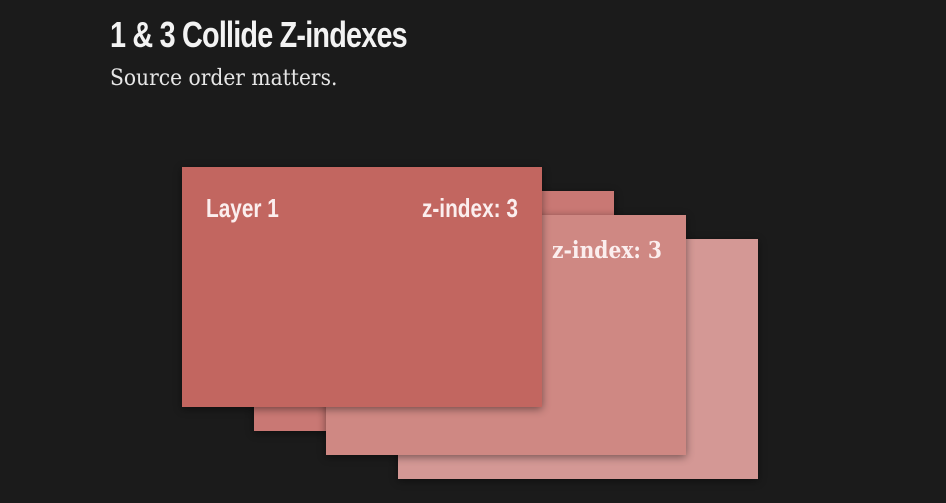  What do you see at coordinates (242, 208) in the screenshot?
I see `layer-1-label: Layer 1` at bounding box center [242, 208].